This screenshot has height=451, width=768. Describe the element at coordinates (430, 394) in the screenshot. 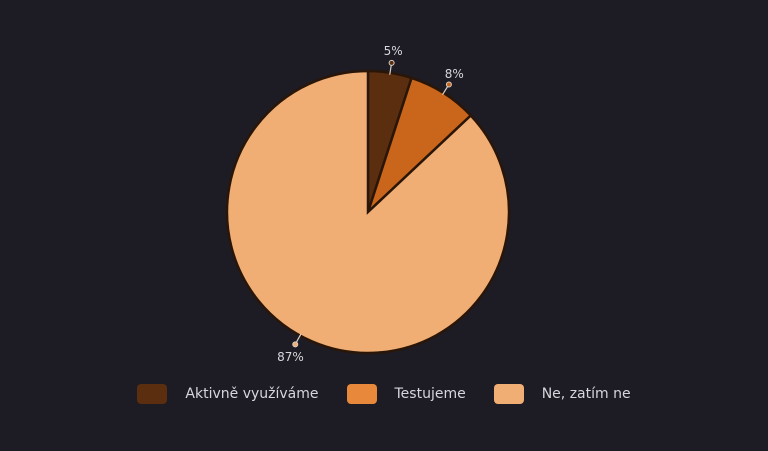

I see `legend-label: Testujeme` at that location.